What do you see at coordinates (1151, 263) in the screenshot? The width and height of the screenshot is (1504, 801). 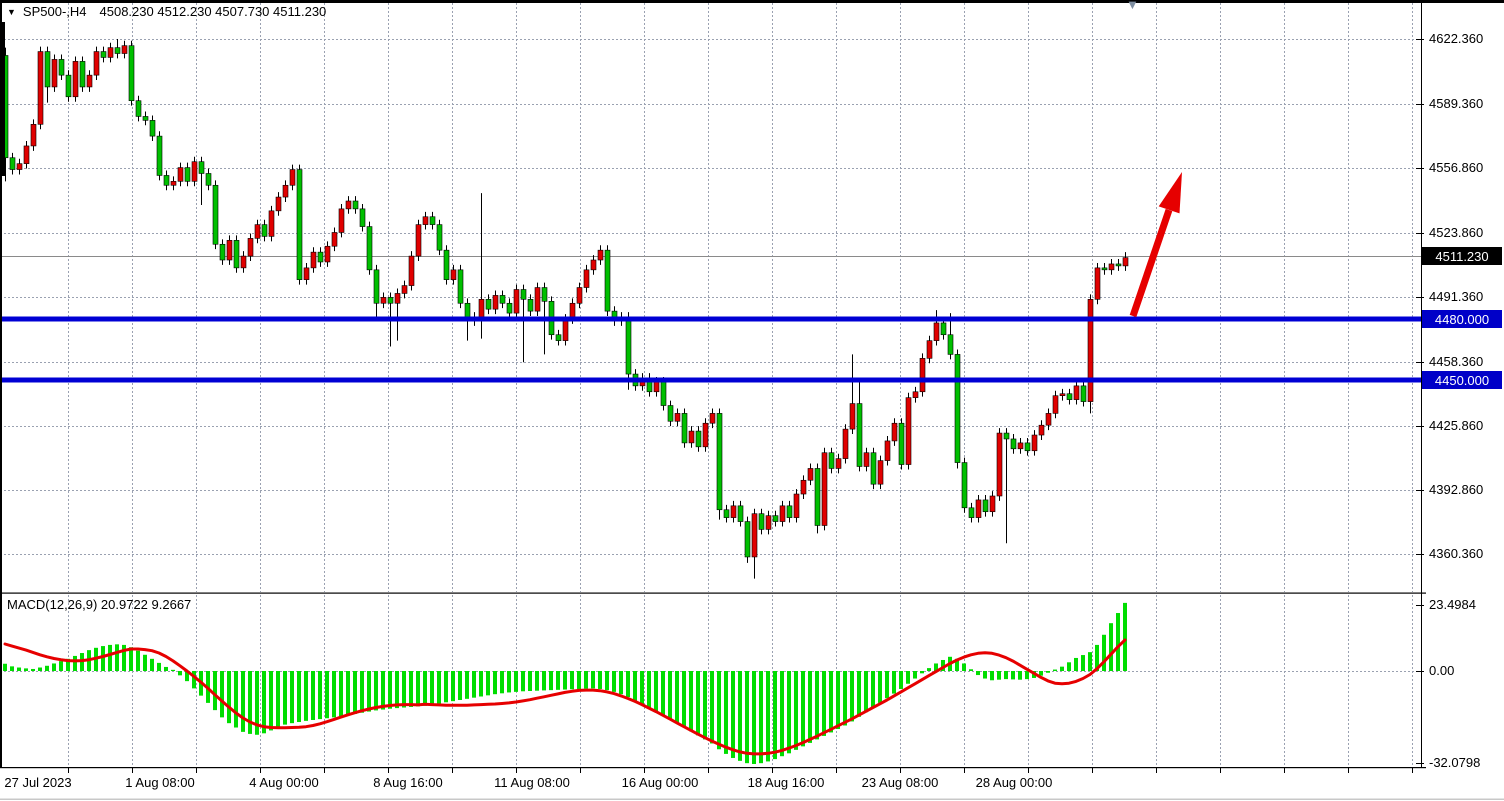 I see `trend-arrow-shaft` at bounding box center [1151, 263].